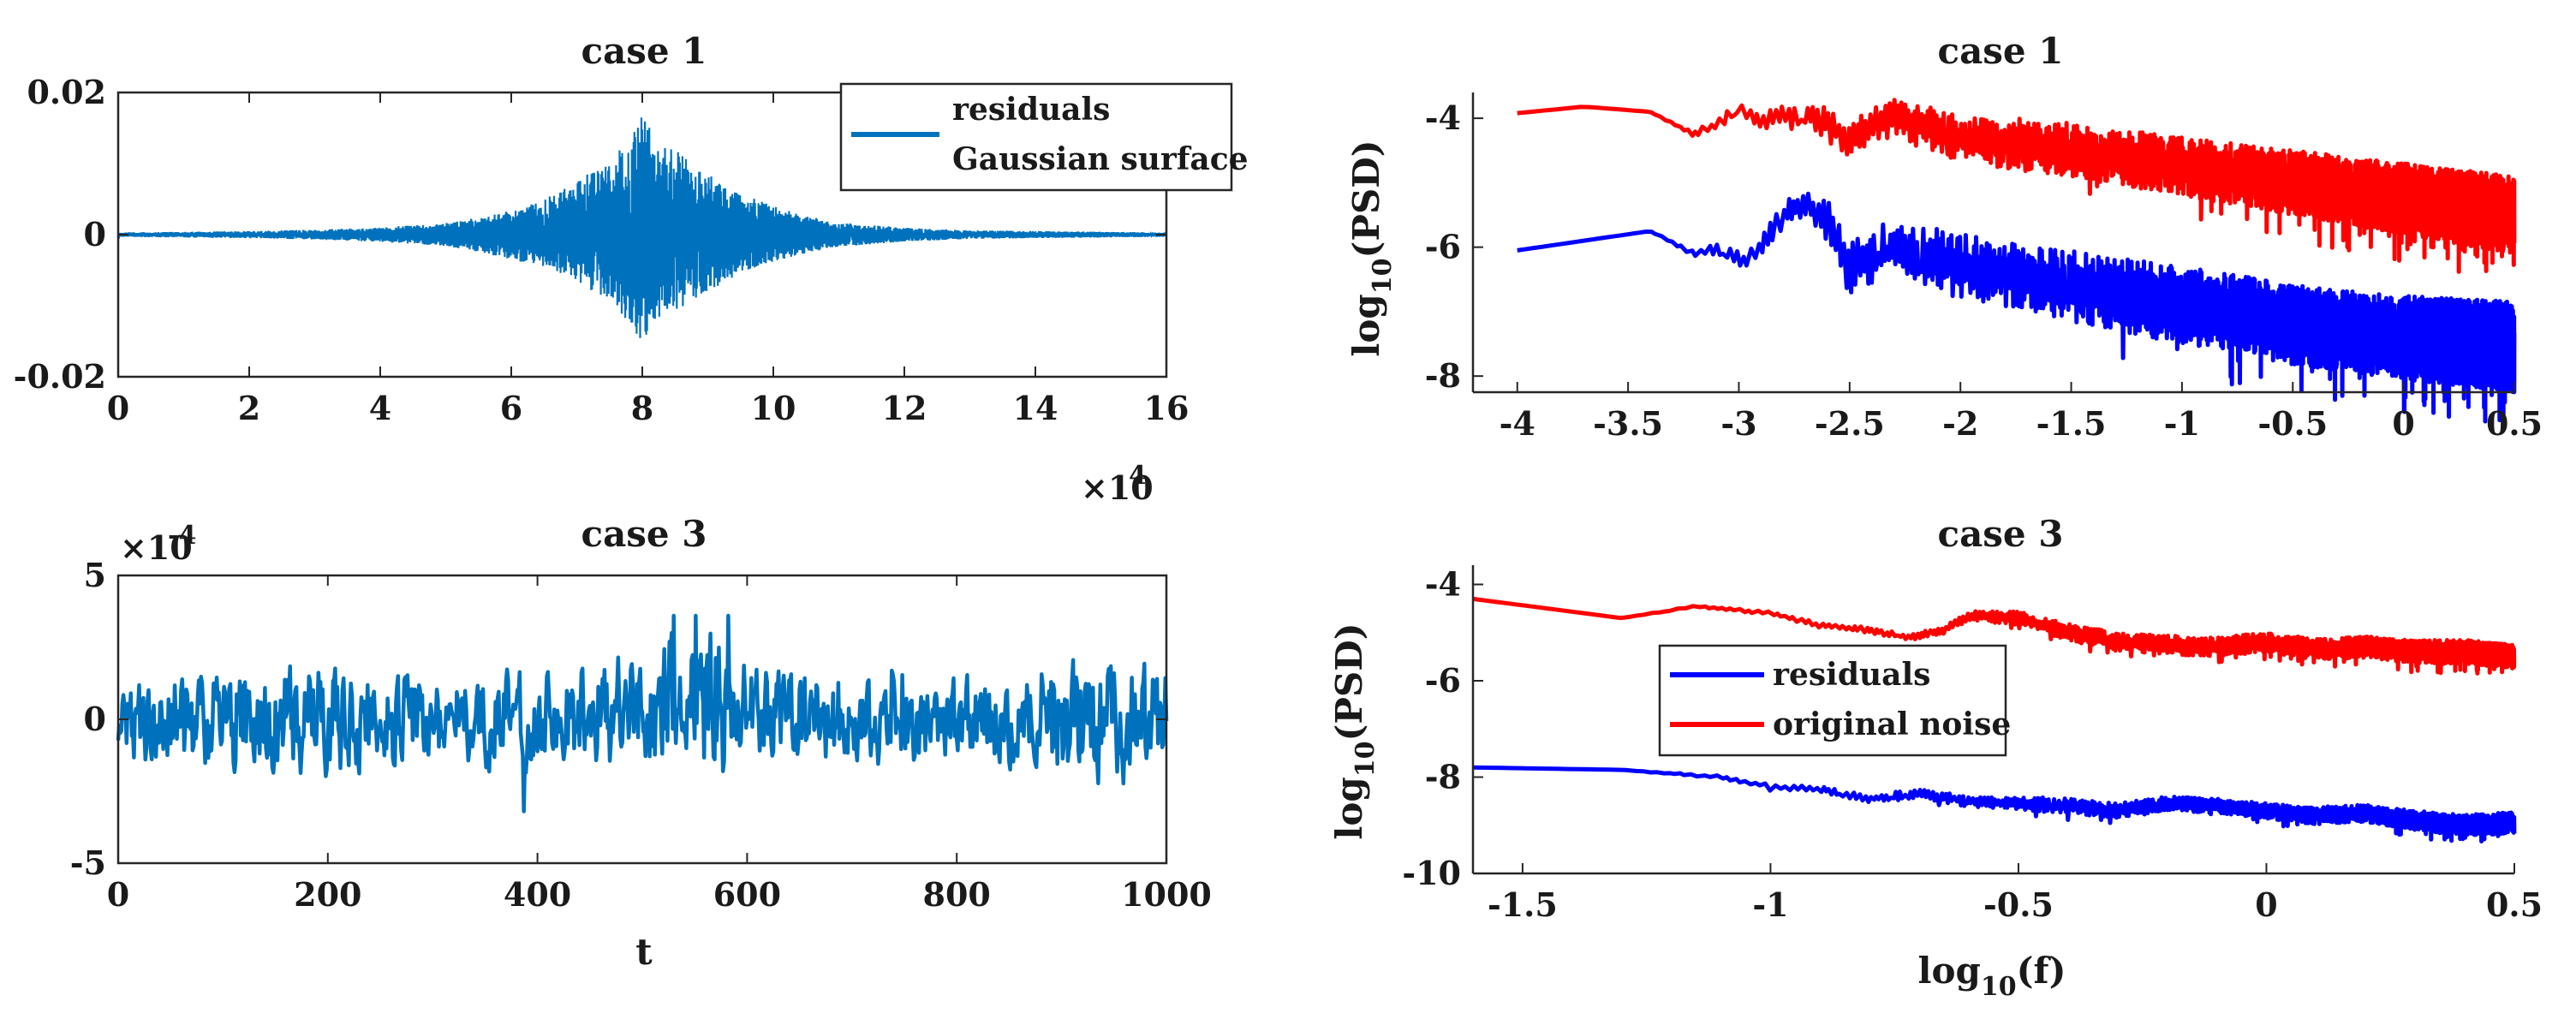 The height and width of the screenshot is (1031, 2576). What do you see at coordinates (1994, 636) in the screenshot?
I see `panel-d-series-original-noise` at bounding box center [1994, 636].